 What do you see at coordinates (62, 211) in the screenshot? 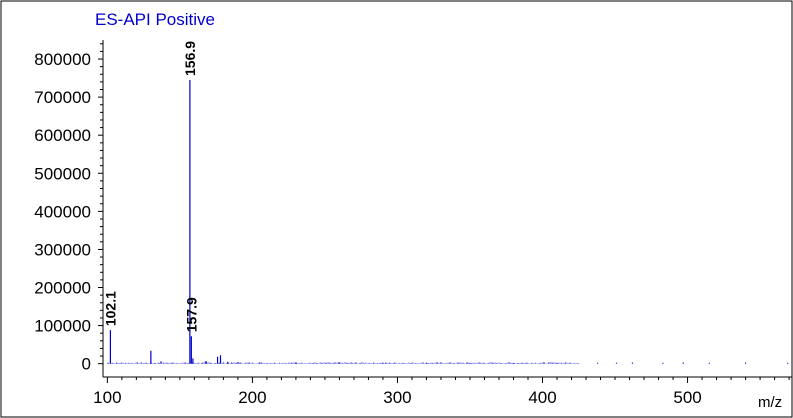
I see `y-tick-label: 400000` at bounding box center [62, 211].